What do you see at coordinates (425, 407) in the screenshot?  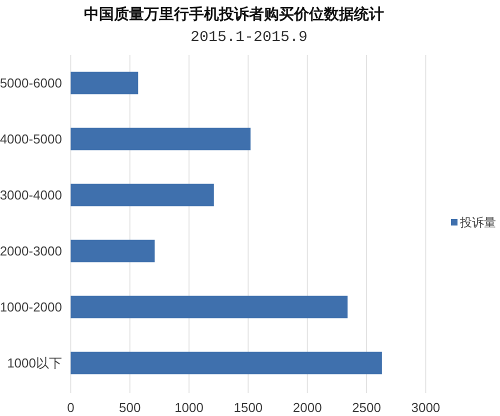 I see `x-tick-label: 3000` at bounding box center [425, 407].